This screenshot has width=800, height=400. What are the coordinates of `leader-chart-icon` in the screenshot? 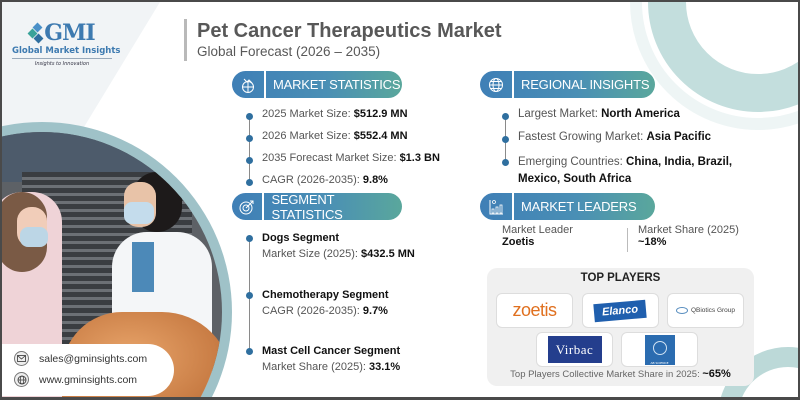 It's located at (497, 206).